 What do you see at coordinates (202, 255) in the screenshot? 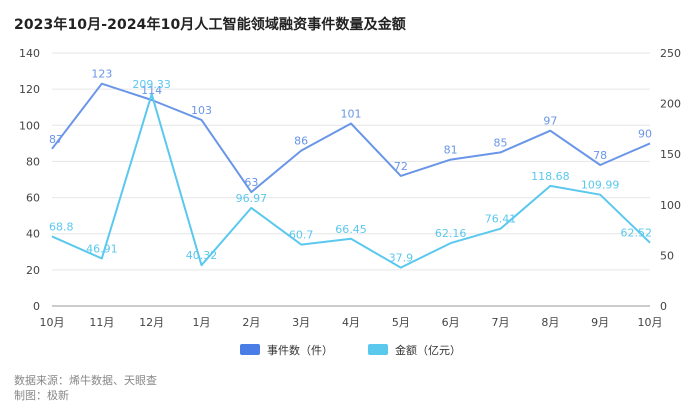
I see `data-label: 40.32` at bounding box center [202, 255].